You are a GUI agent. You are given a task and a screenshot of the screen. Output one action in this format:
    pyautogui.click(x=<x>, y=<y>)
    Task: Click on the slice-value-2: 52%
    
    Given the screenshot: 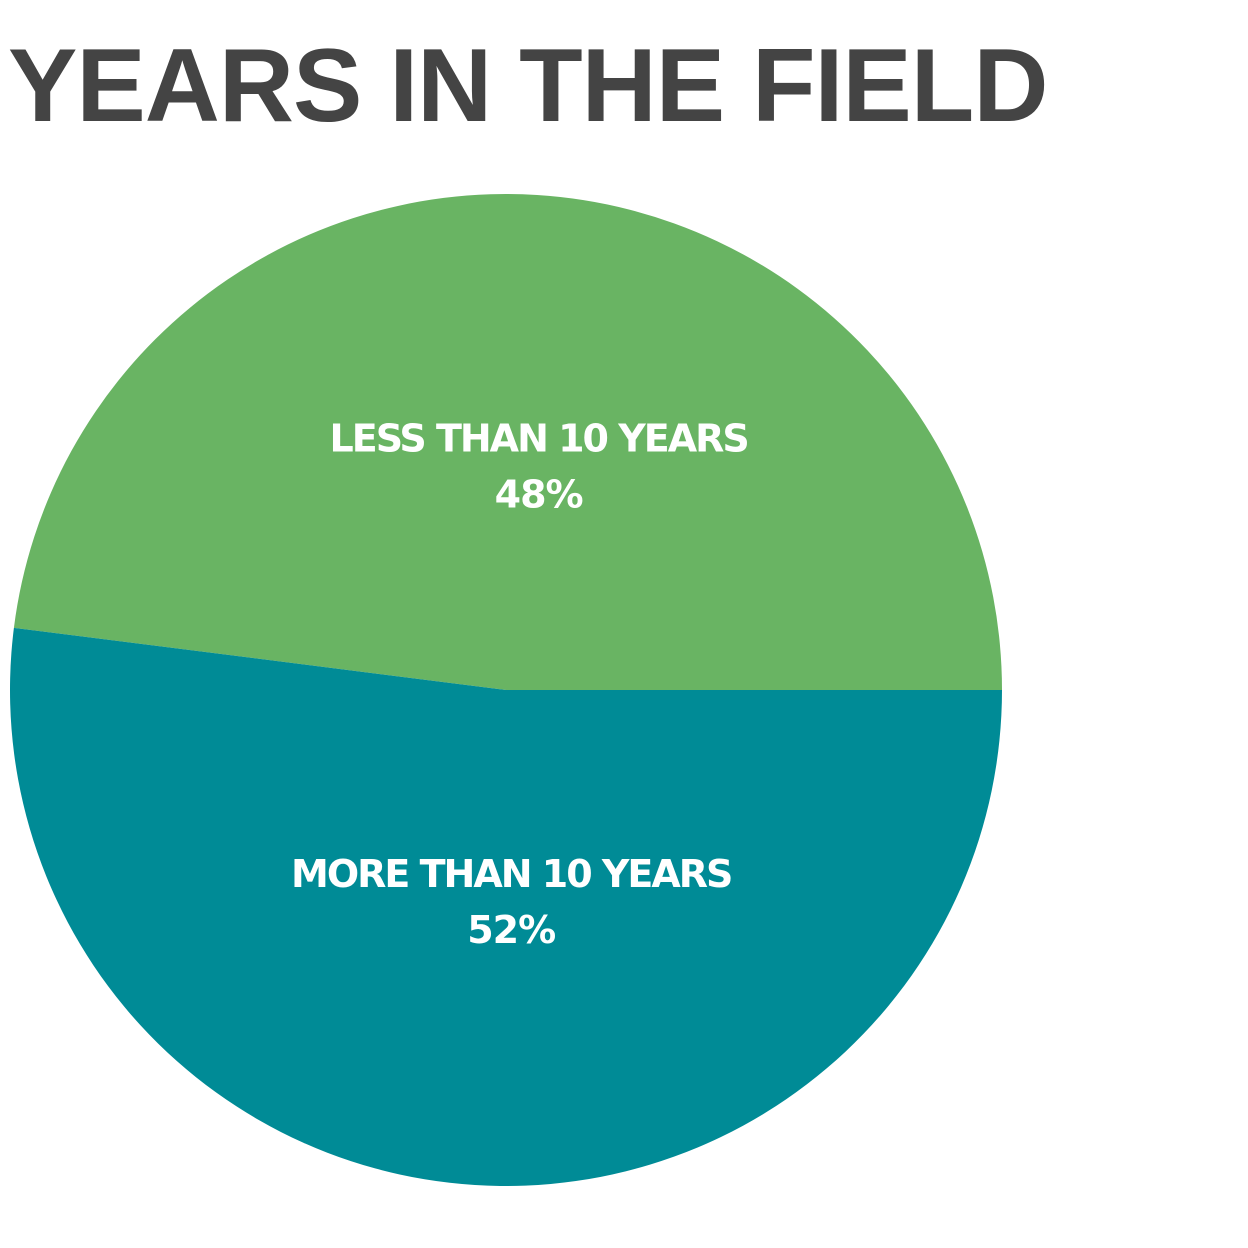 What is the action you would take?
    pyautogui.click(x=511, y=930)
    